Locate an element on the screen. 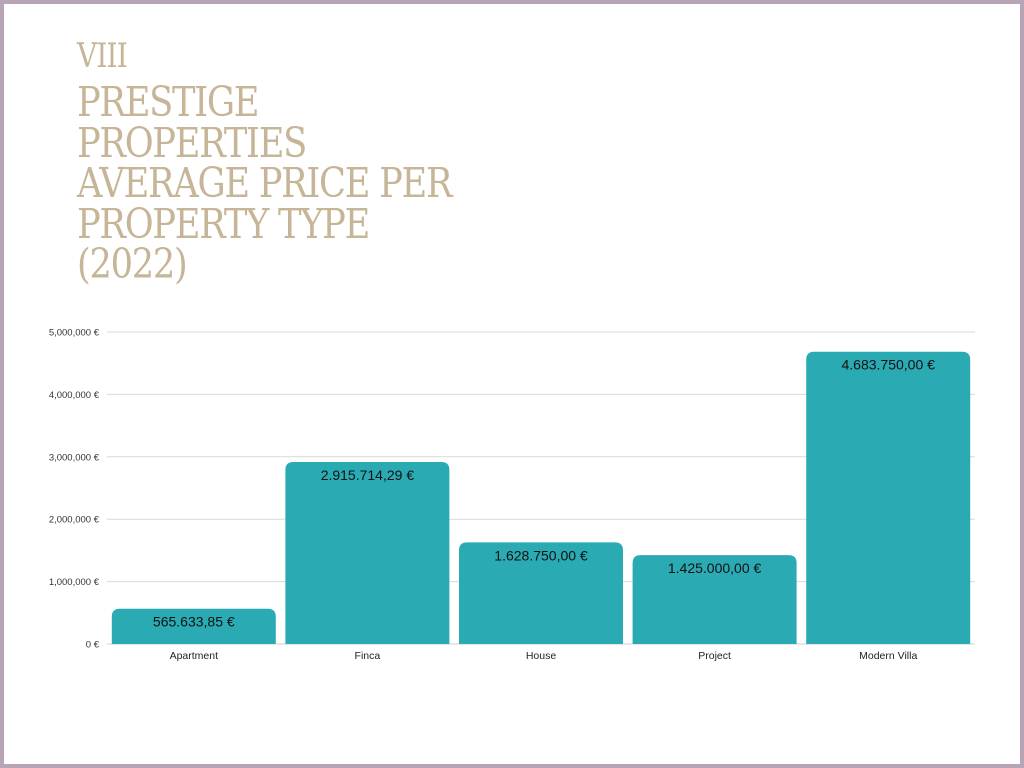 Image resolution: width=1024 pixels, height=768 pixels. x-axis-categories: Apartment Finca House Project Modern Villa is located at coordinates (544, 656).